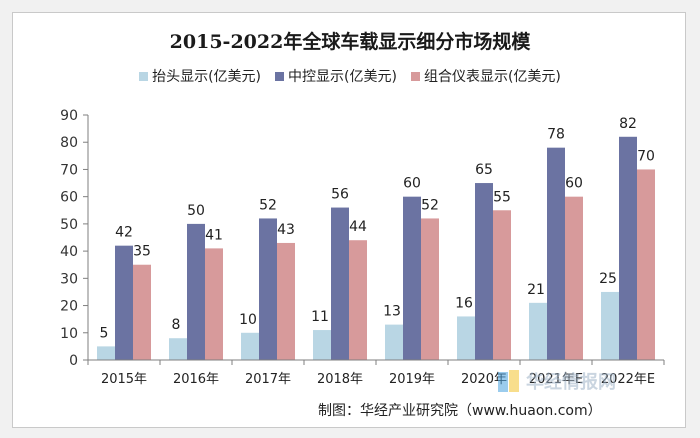 This screenshot has height=438, width=700. What do you see at coordinates (342, 77) in the screenshot?
I see `legend-label-center-display: 中控显示(亿美元)` at bounding box center [342, 77].